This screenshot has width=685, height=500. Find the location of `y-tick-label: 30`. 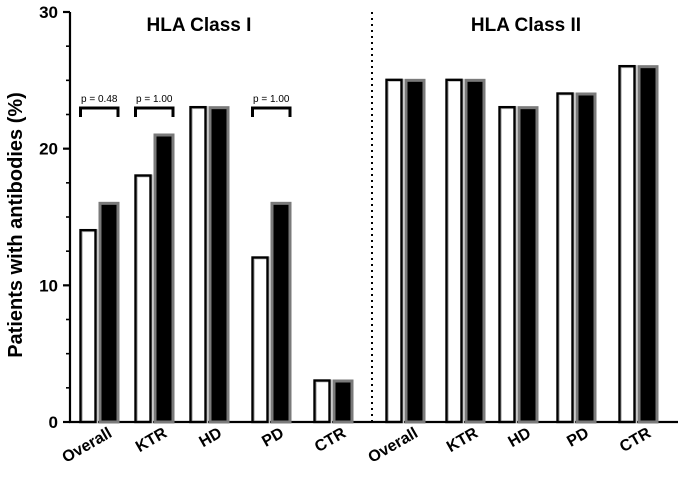

y-tick-label: 30 is located at coordinates (48, 12).